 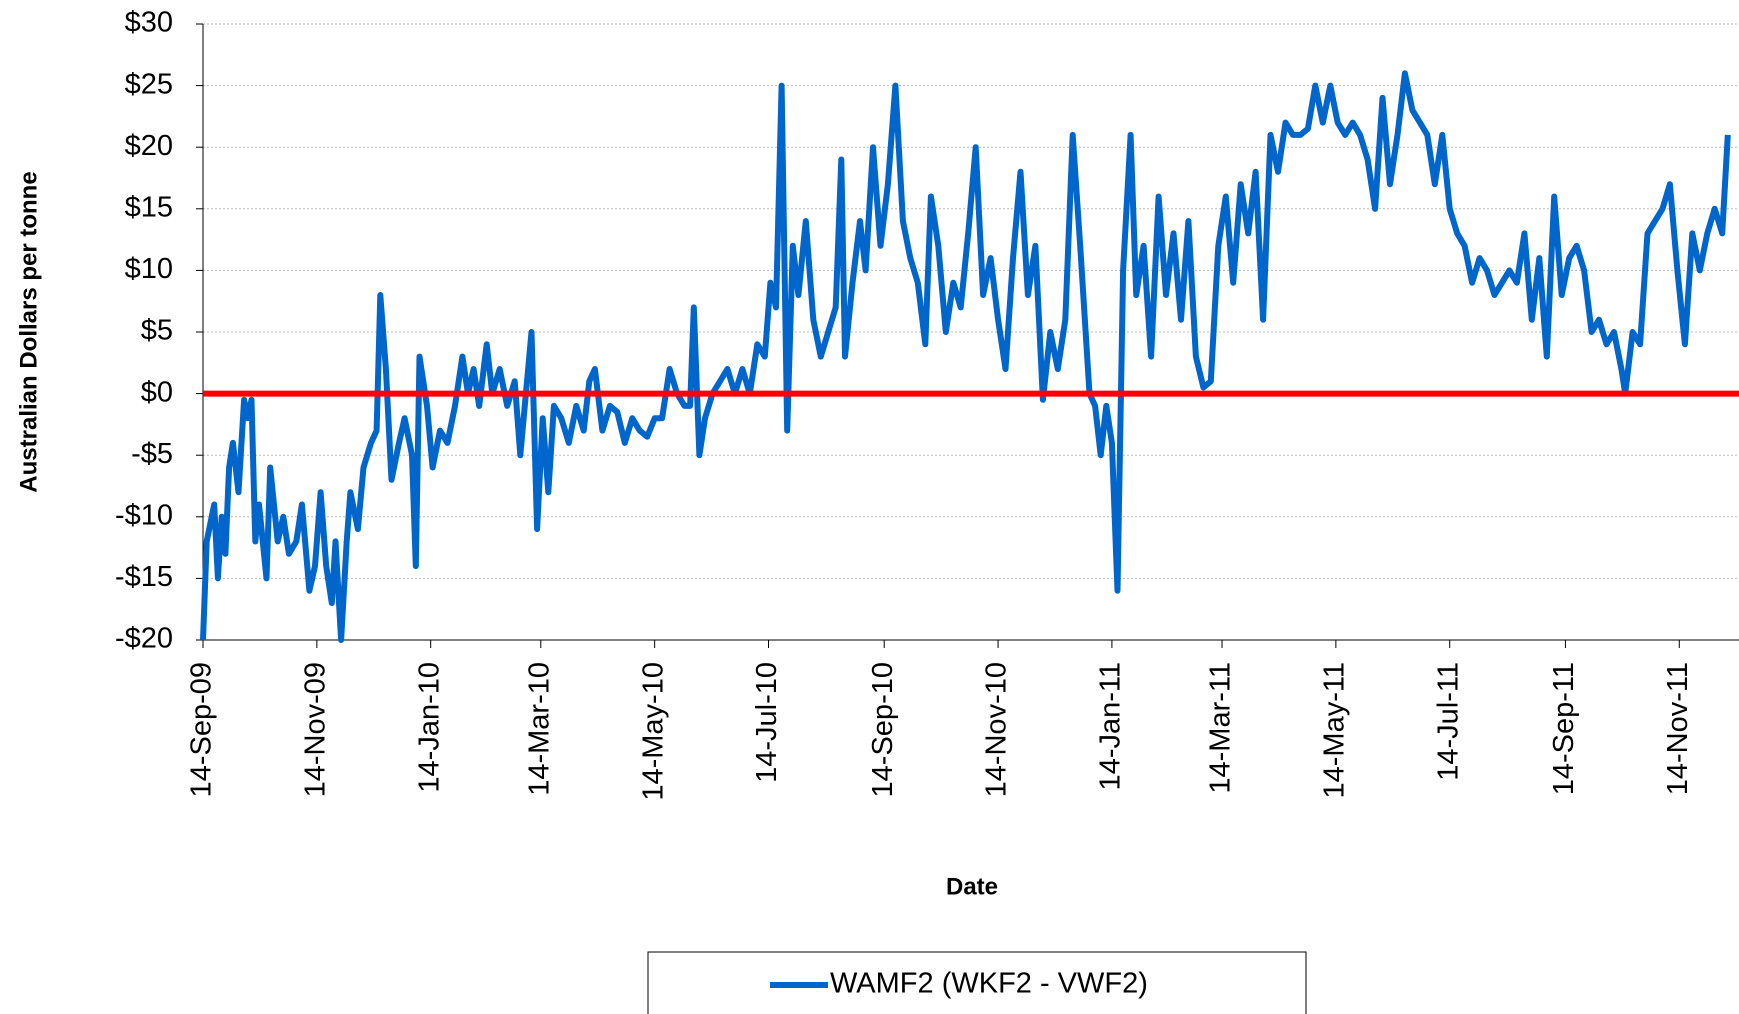 I want to click on y-tick-label: $15, so click(x=149, y=207).